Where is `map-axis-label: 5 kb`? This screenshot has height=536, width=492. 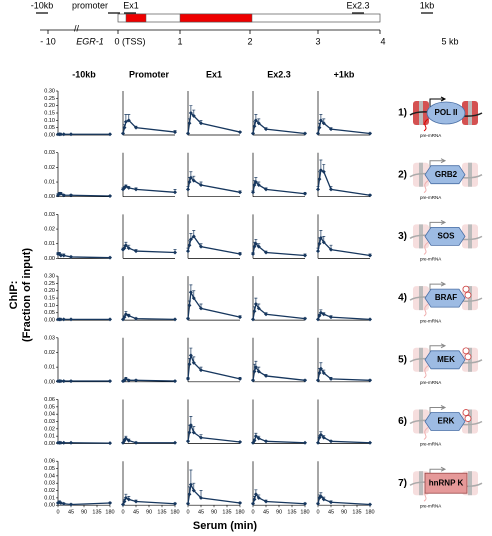
map-axis-label: 5 kb is located at coordinates (449, 41).